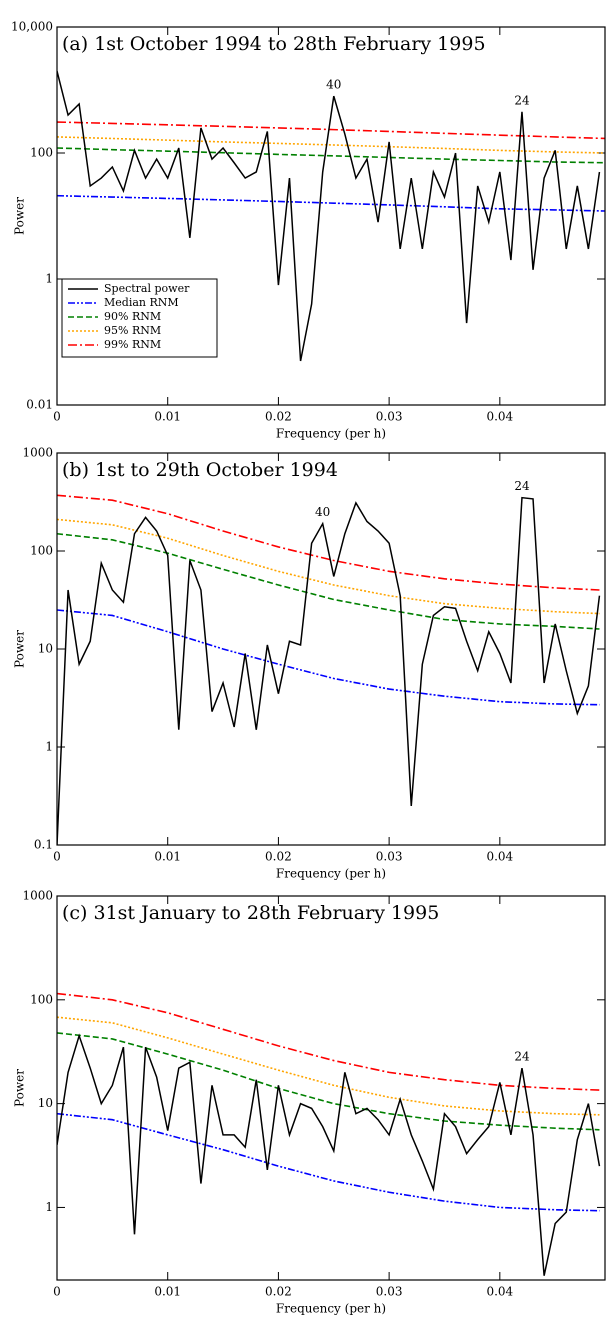 The image size is (609, 1328). What do you see at coordinates (132, 330) in the screenshot?
I see `legend-label: 95% RNM` at bounding box center [132, 330].